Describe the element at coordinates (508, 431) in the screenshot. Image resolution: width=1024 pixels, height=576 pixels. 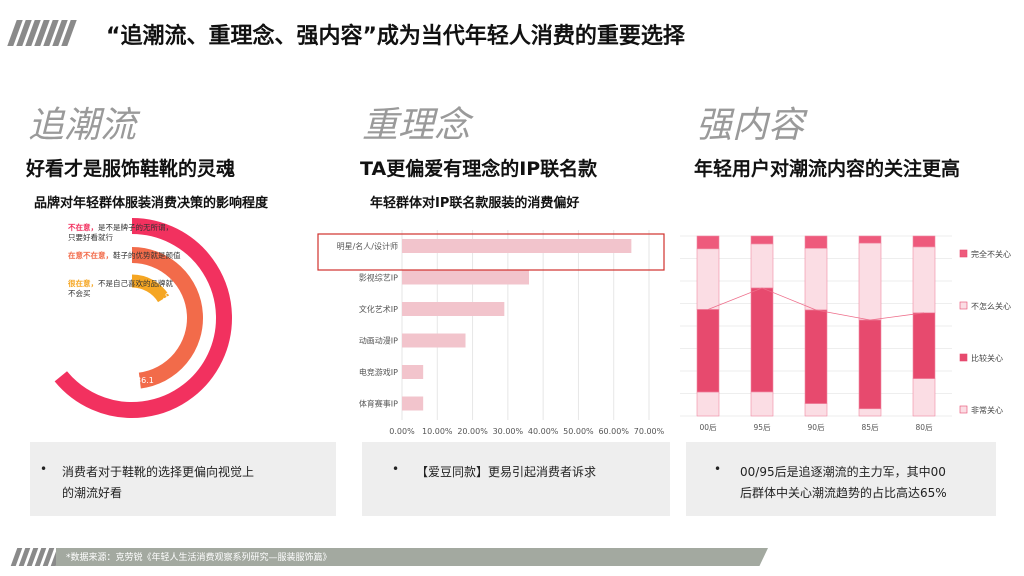
I see `tick-label: 30.00%` at that location.